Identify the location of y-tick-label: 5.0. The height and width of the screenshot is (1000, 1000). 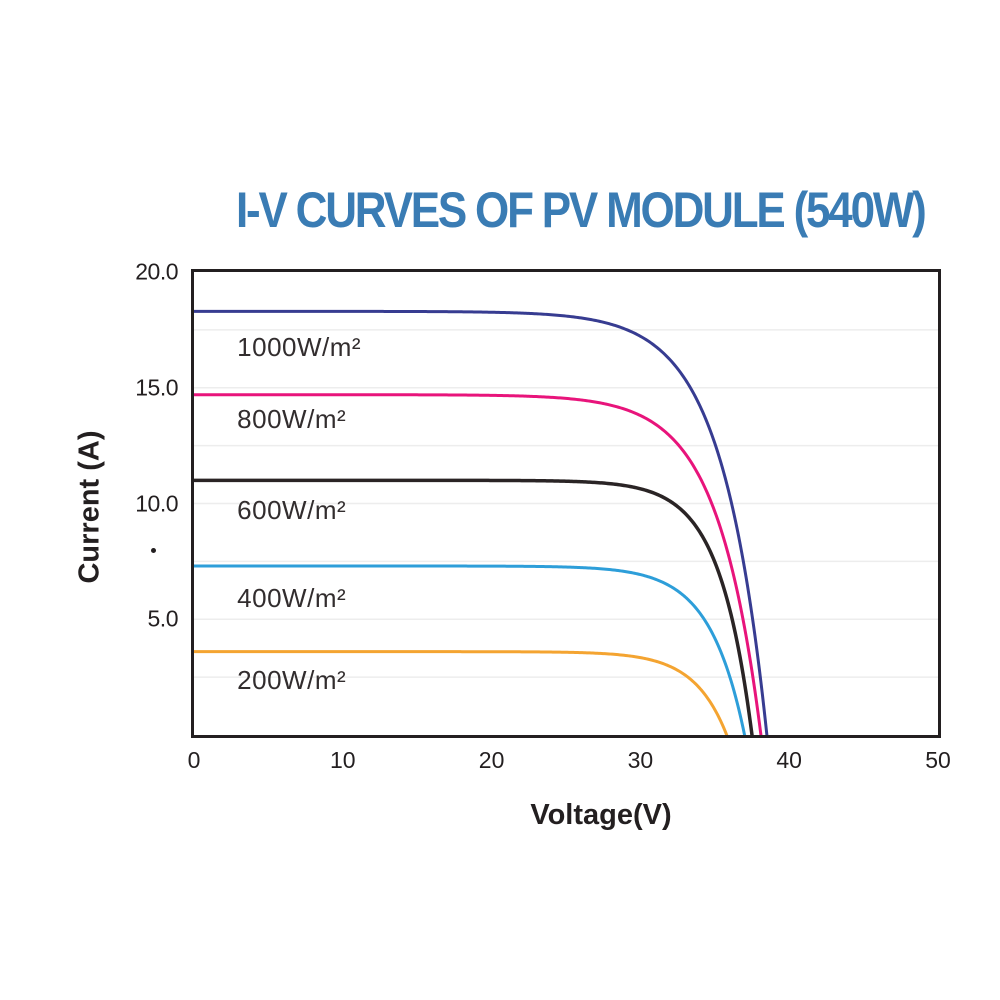
(163, 618).